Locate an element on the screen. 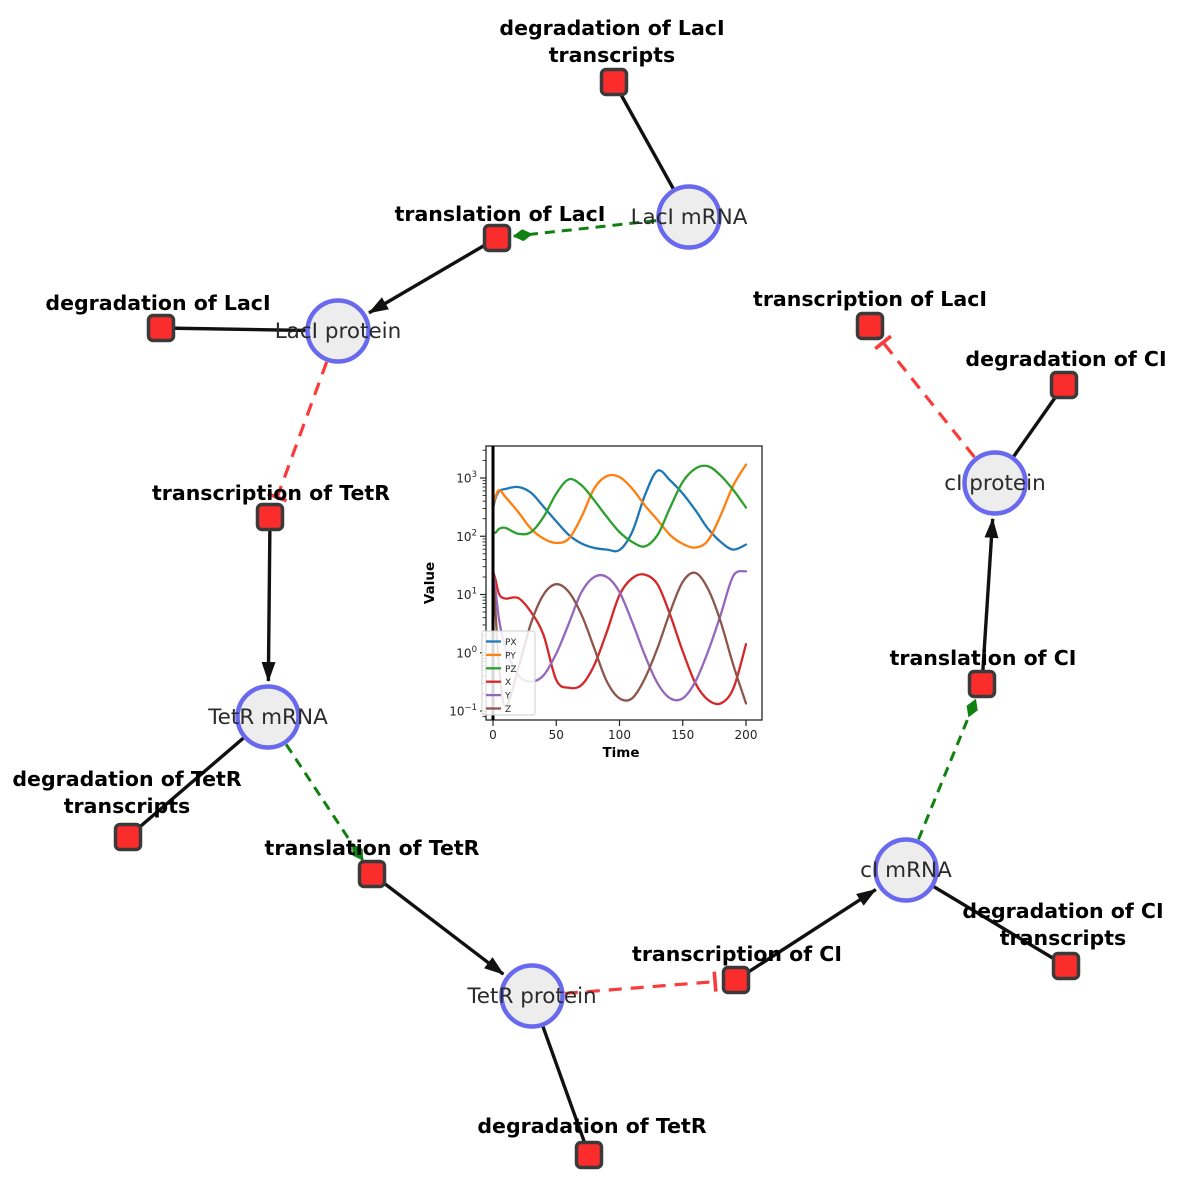  chart-y-tick-label: 10⁰ is located at coordinates (466, 653).